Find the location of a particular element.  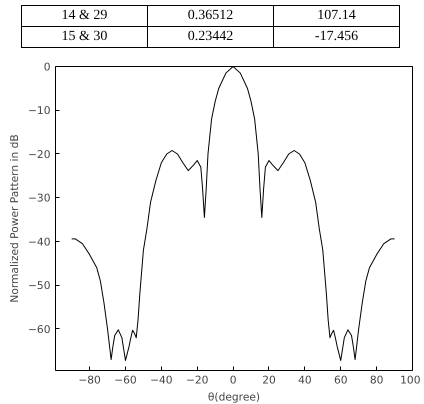

x-tick-label: 60 is located at coordinates (341, 380).